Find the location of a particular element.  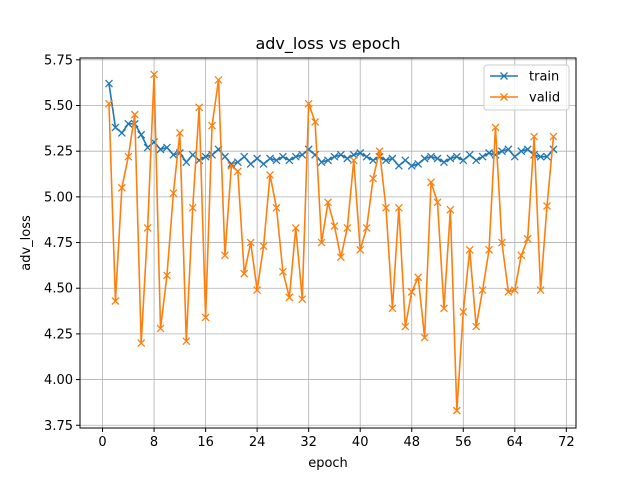

x-tick-label: 64 is located at coordinates (515, 442).